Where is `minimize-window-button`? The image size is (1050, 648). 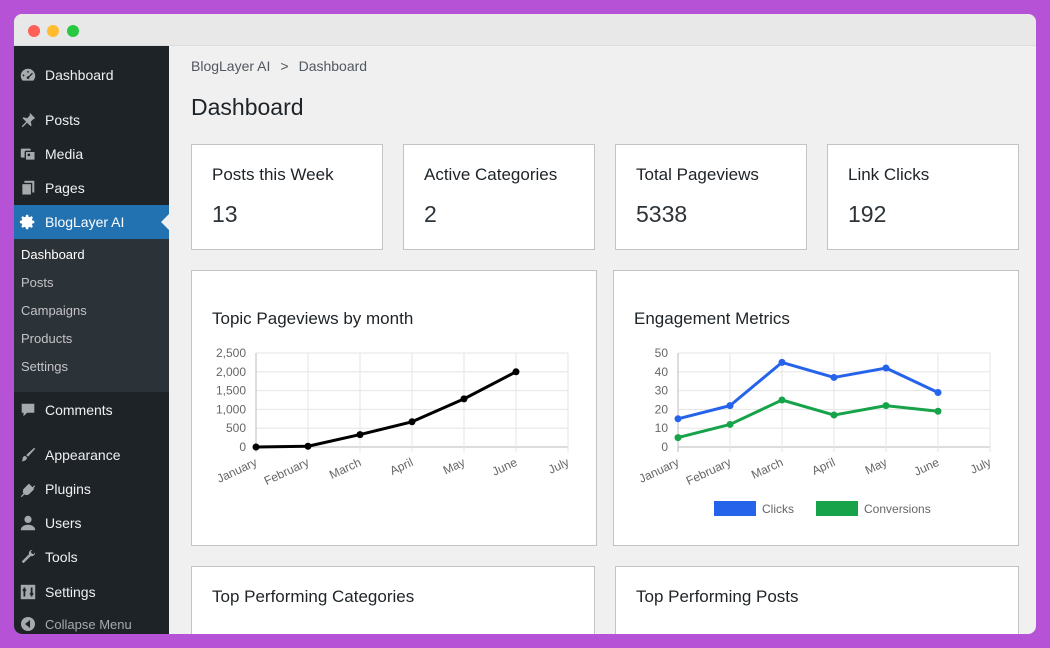 minimize-window-button is located at coordinates (53, 31).